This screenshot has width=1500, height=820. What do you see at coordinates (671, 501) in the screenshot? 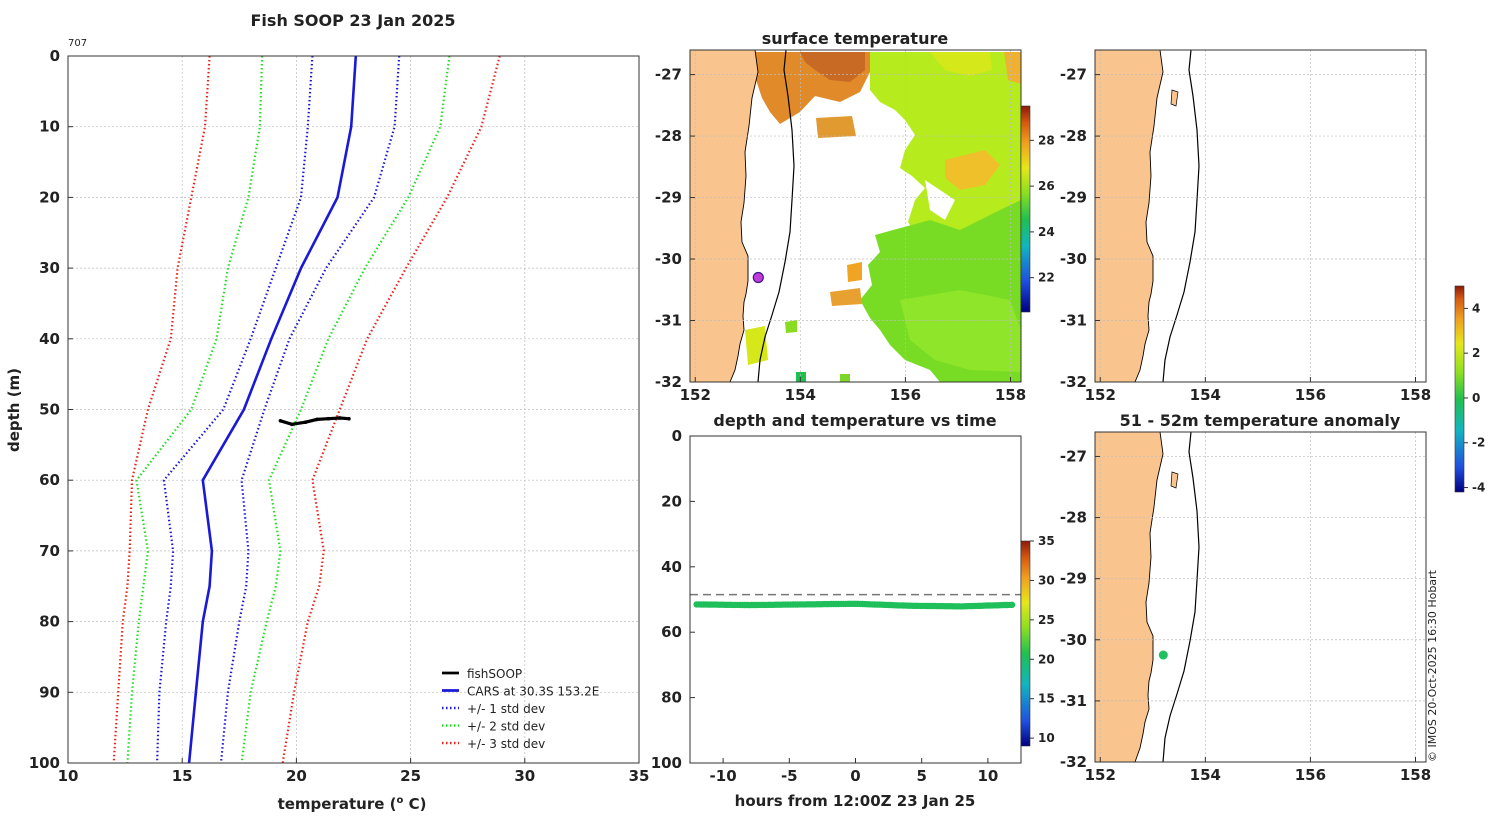
I see `depth-time-y-tick-label: 20` at bounding box center [671, 501].